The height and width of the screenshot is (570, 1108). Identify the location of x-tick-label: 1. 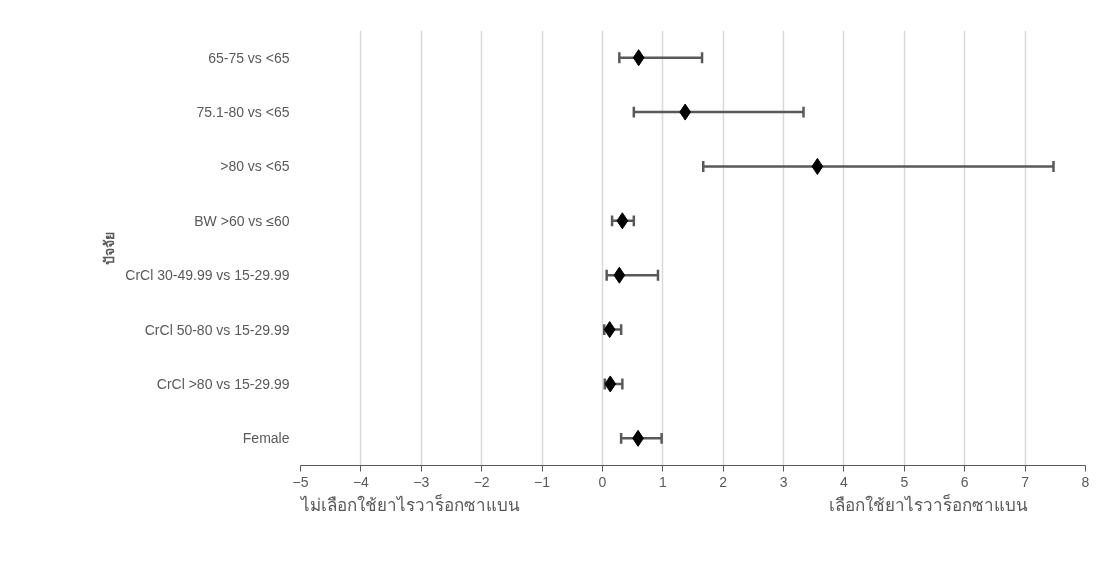
(662, 481).